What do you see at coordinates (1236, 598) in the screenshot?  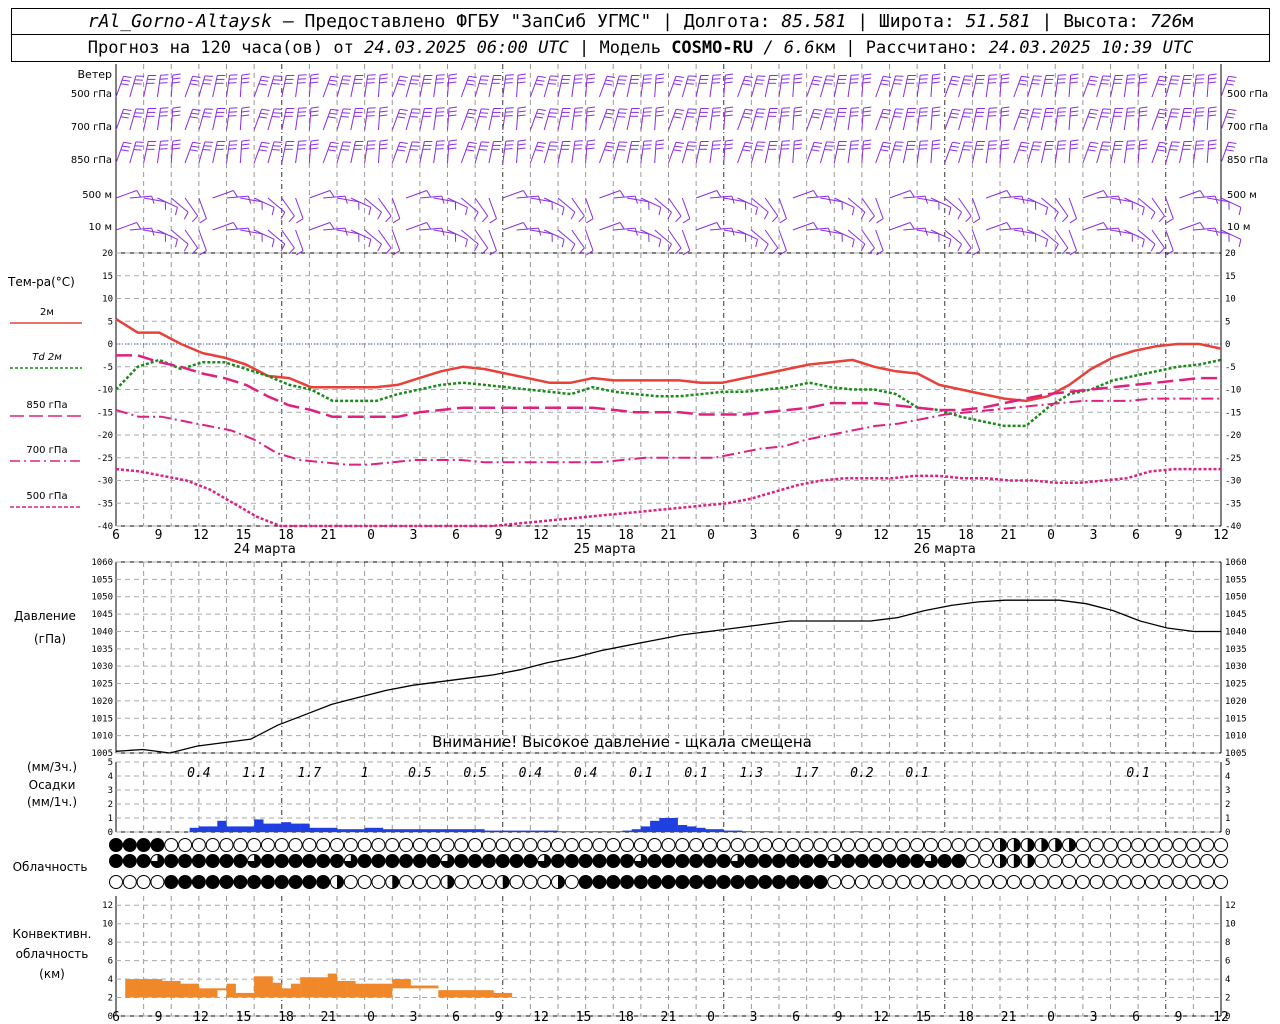 I see `pres-tick-right: 1050` at bounding box center [1236, 598].